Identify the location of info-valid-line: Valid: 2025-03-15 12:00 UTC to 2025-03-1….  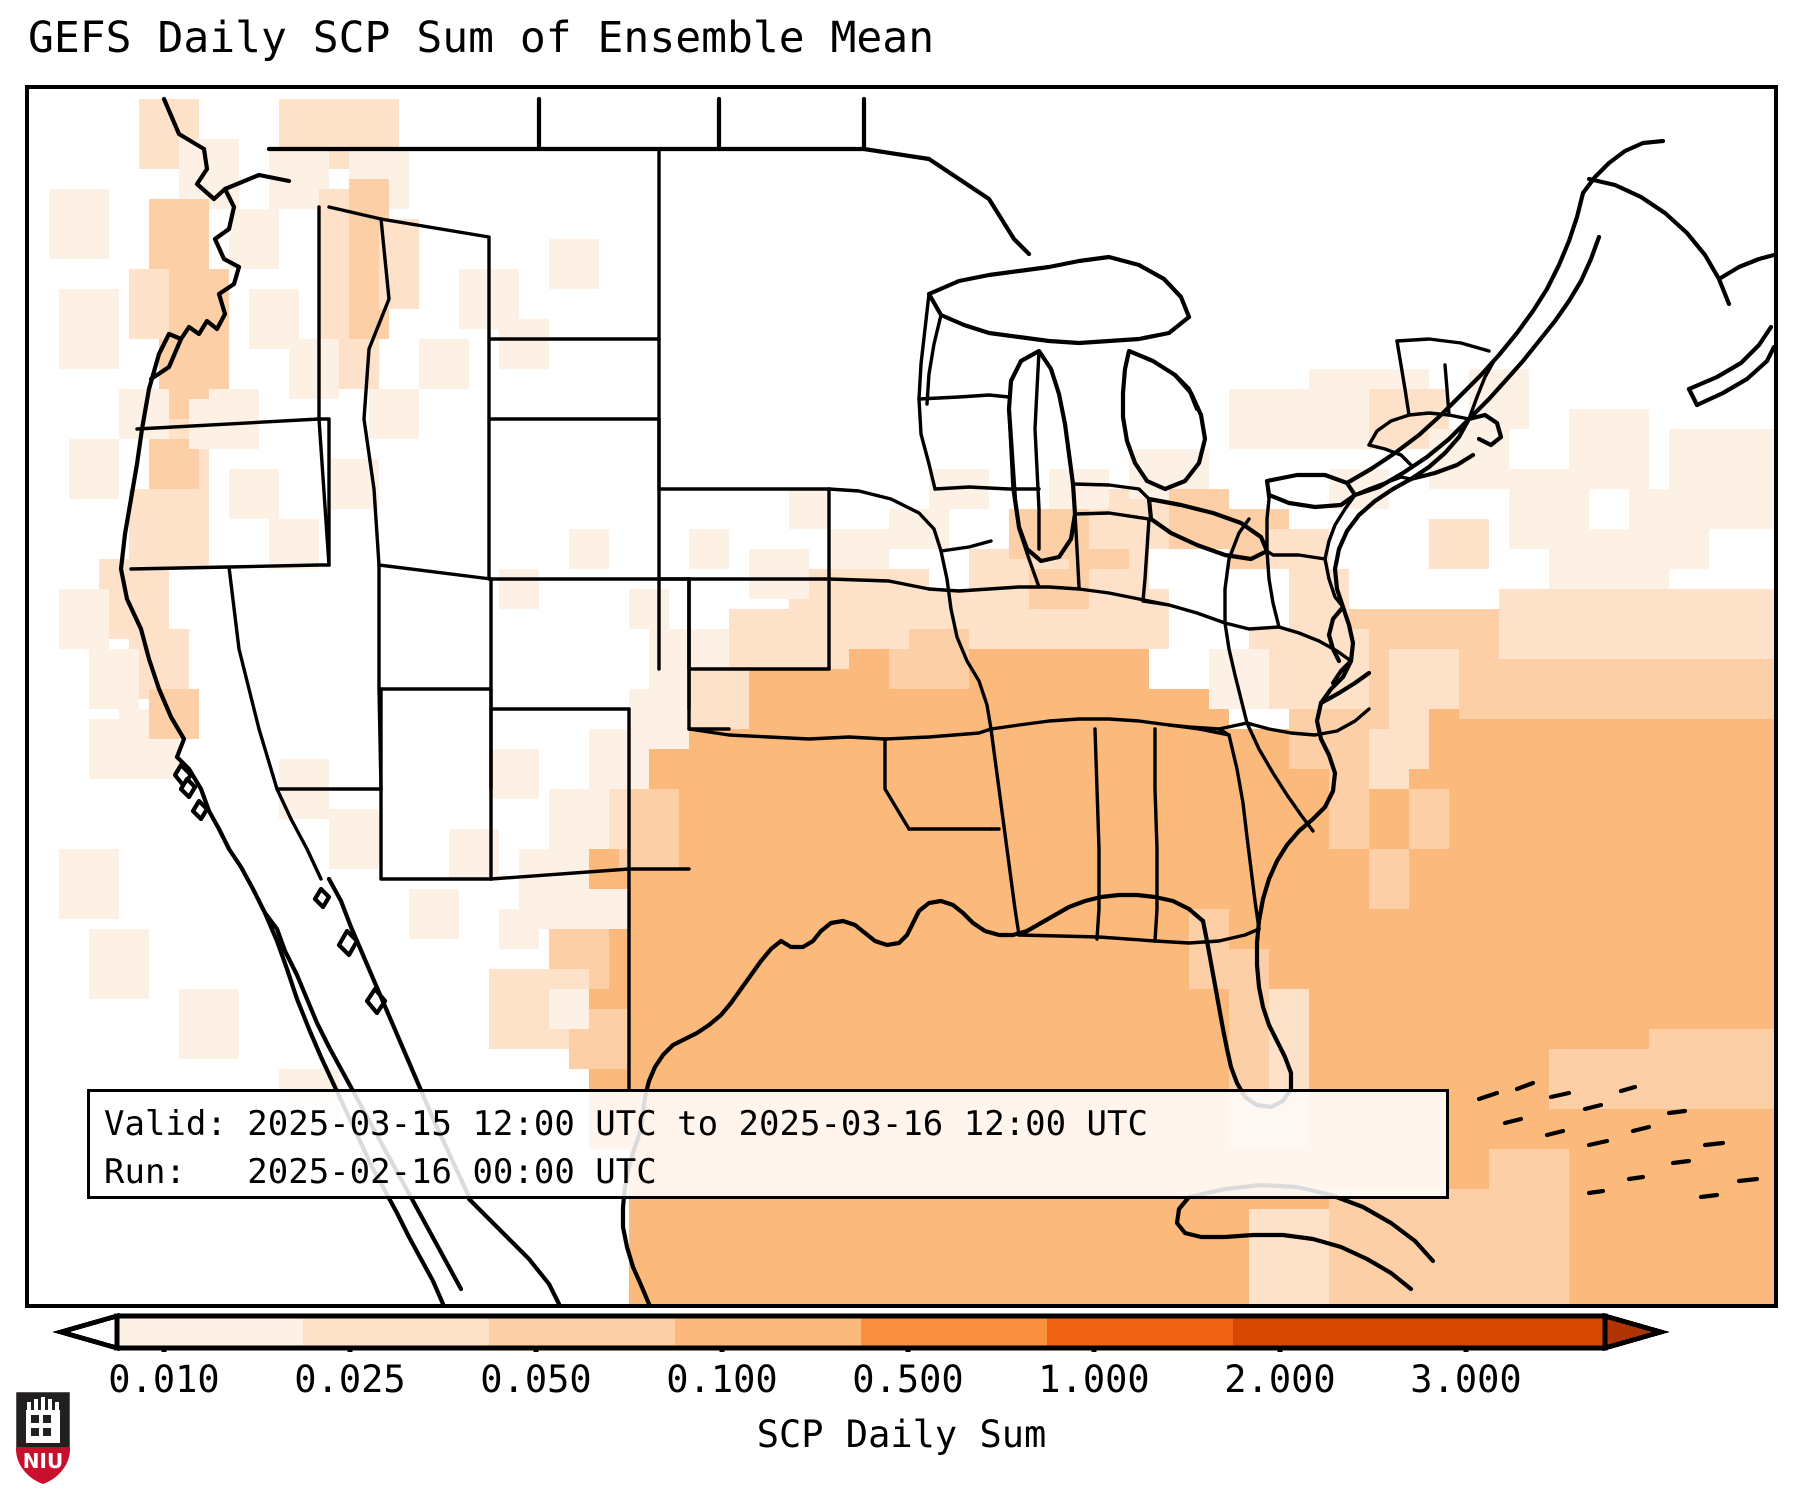
(626, 1124).